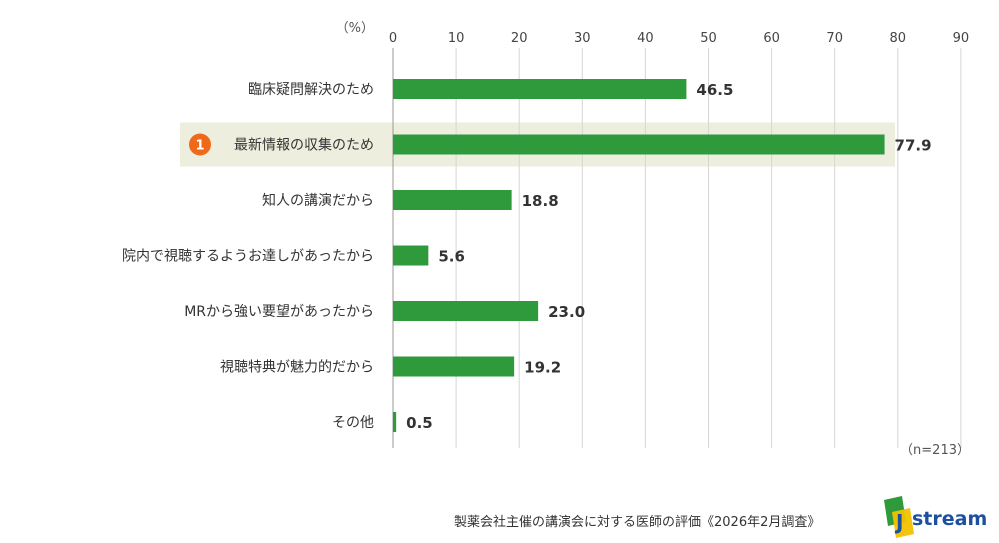 The image size is (999, 543). What do you see at coordinates (318, 200) in the screenshot?
I see `category-label: 知人の講演だから` at bounding box center [318, 200].